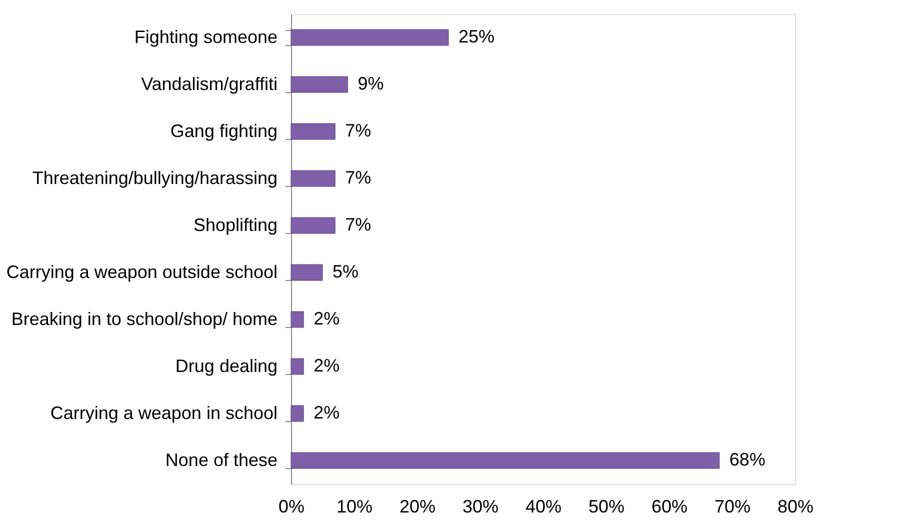  Describe the element at coordinates (417, 506) in the screenshot. I see `x-tick-label: 20%` at that location.